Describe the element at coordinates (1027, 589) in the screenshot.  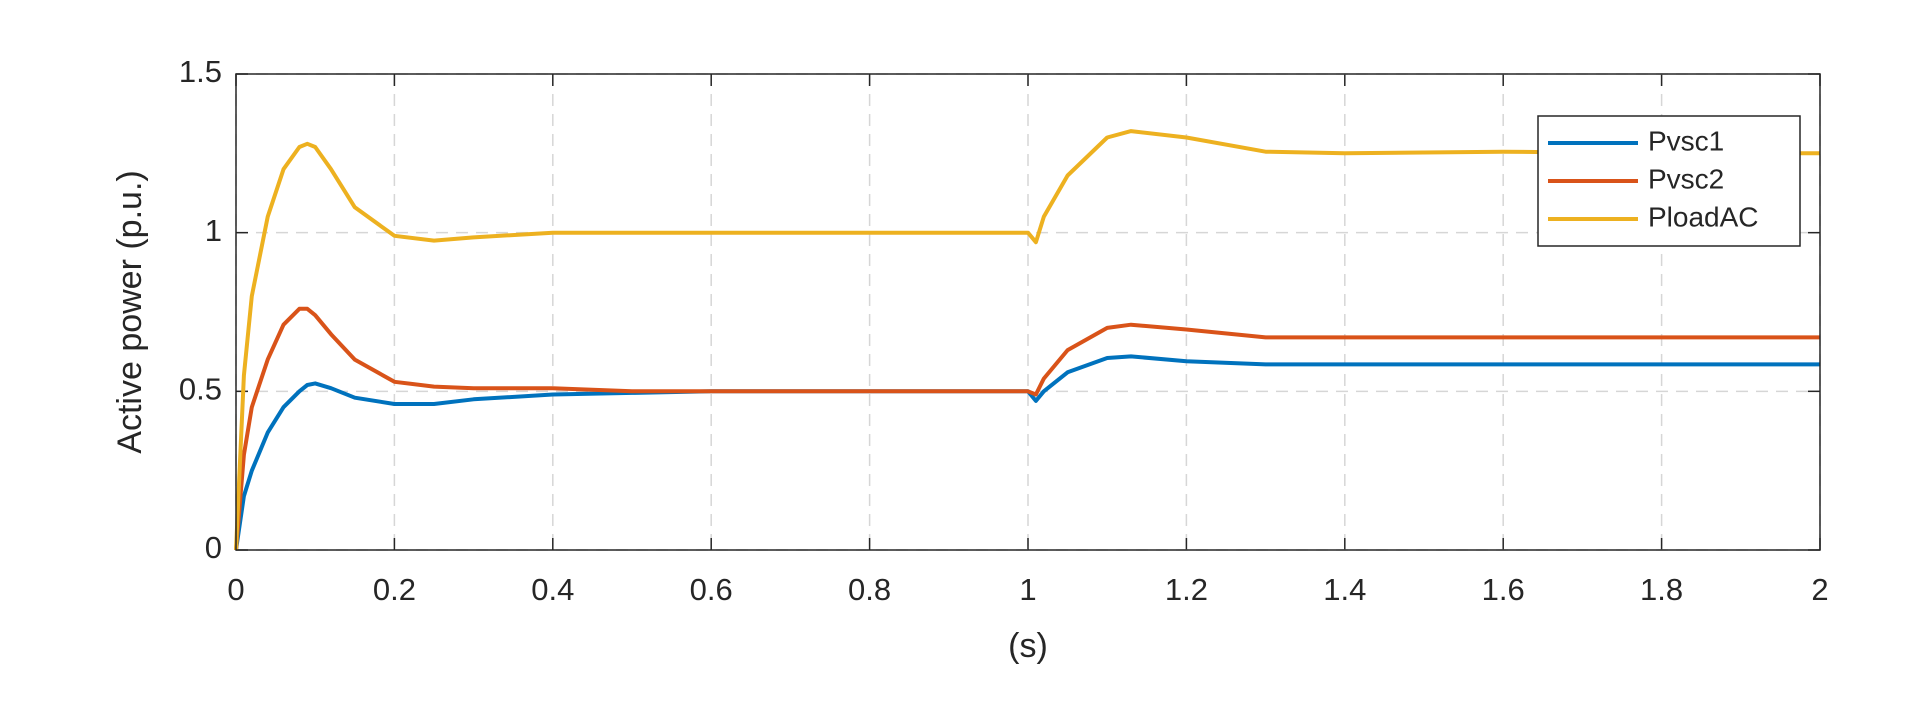
I see `x-tick-label: 1` at that location.